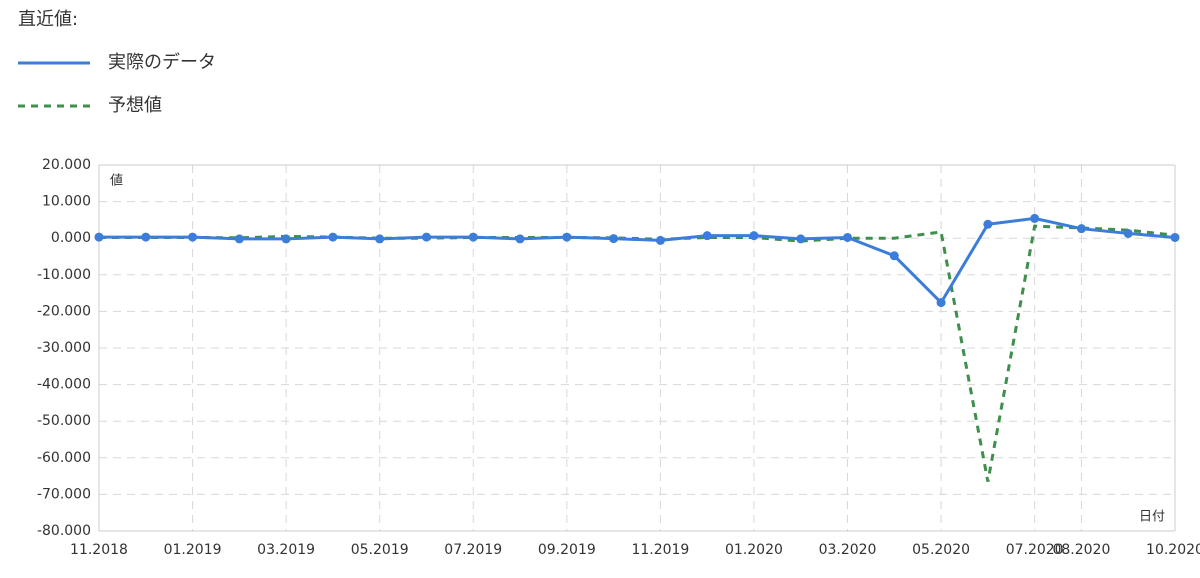 The height and width of the screenshot is (578, 1200). What do you see at coordinates (660, 550) in the screenshot?
I see `x-tick-label: 11.2019` at bounding box center [660, 550].